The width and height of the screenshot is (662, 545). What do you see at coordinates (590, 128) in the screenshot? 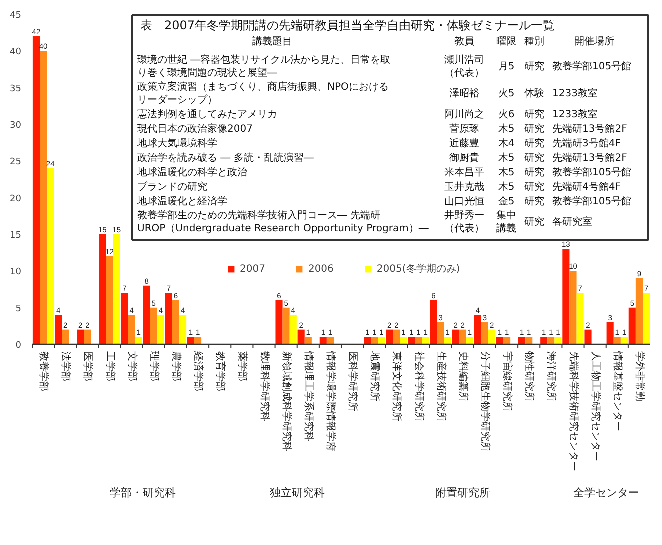
I see `annotation: 先端研13号館2F` at bounding box center [590, 128].